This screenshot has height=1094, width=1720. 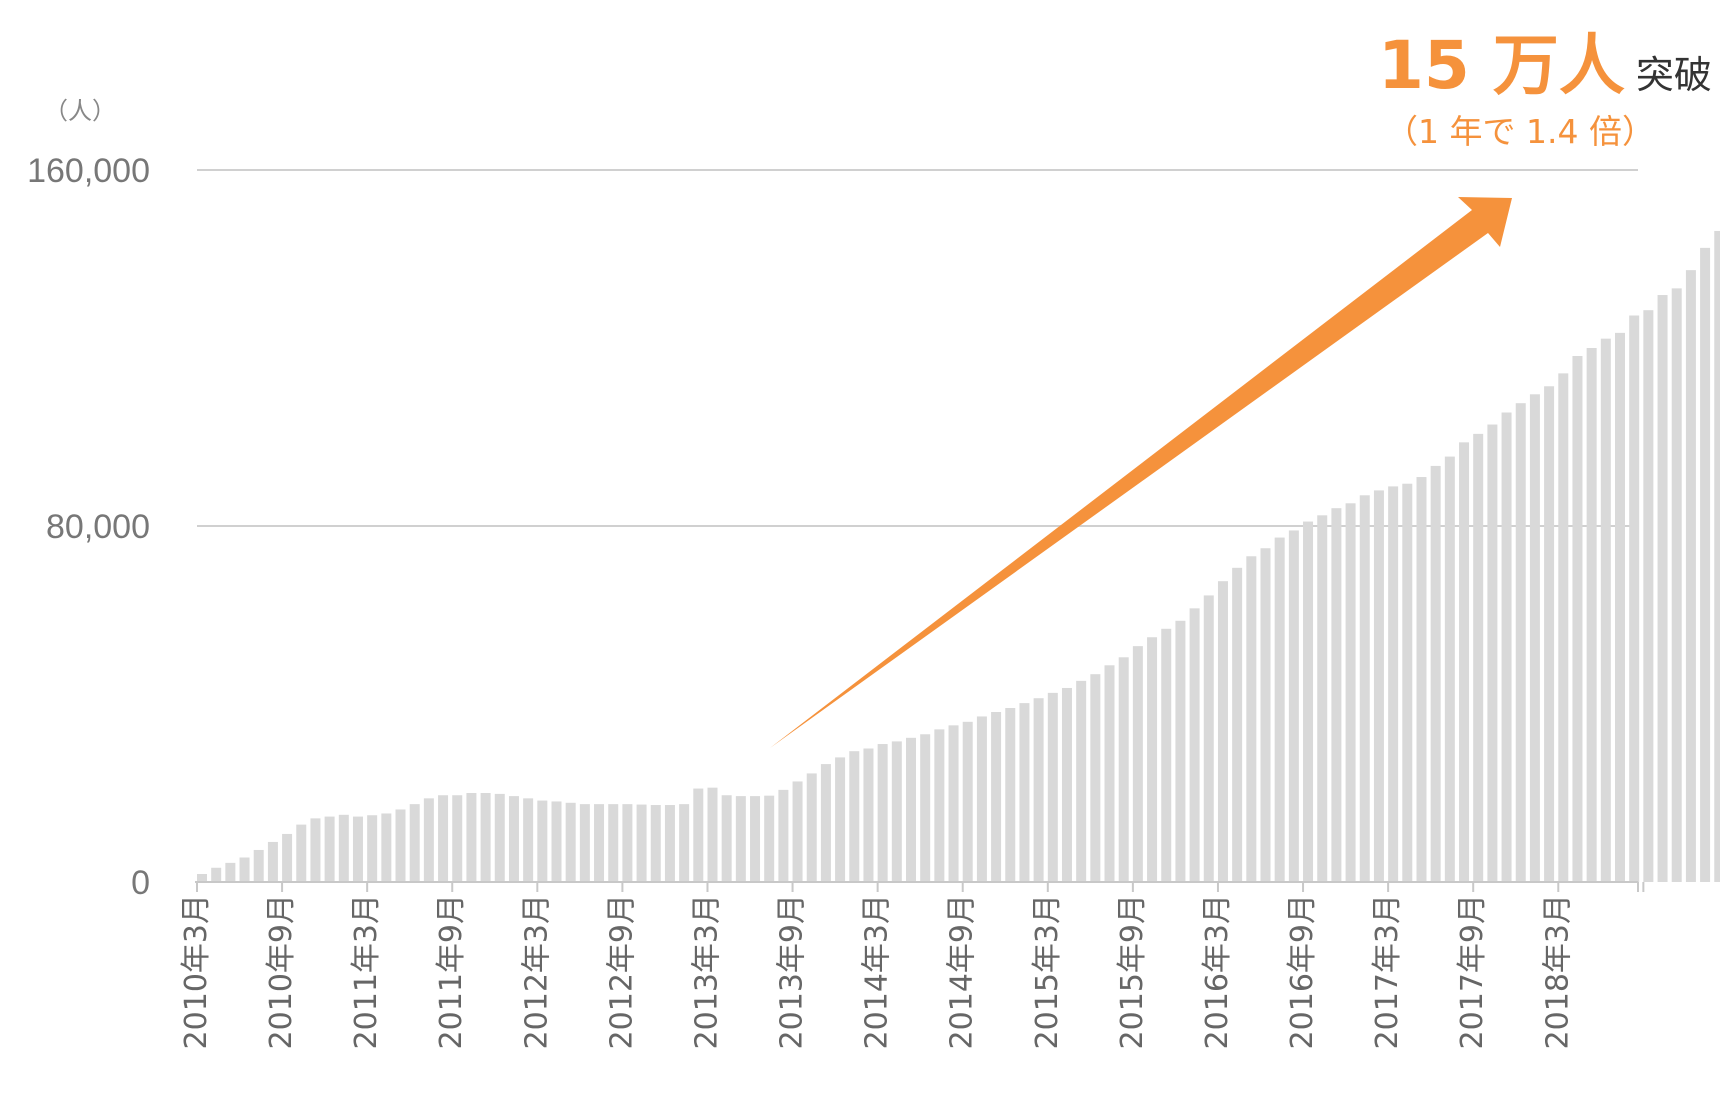 What do you see at coordinates (621, 971) in the screenshot?
I see `x-tick-label: 2012年9月` at bounding box center [621, 971].